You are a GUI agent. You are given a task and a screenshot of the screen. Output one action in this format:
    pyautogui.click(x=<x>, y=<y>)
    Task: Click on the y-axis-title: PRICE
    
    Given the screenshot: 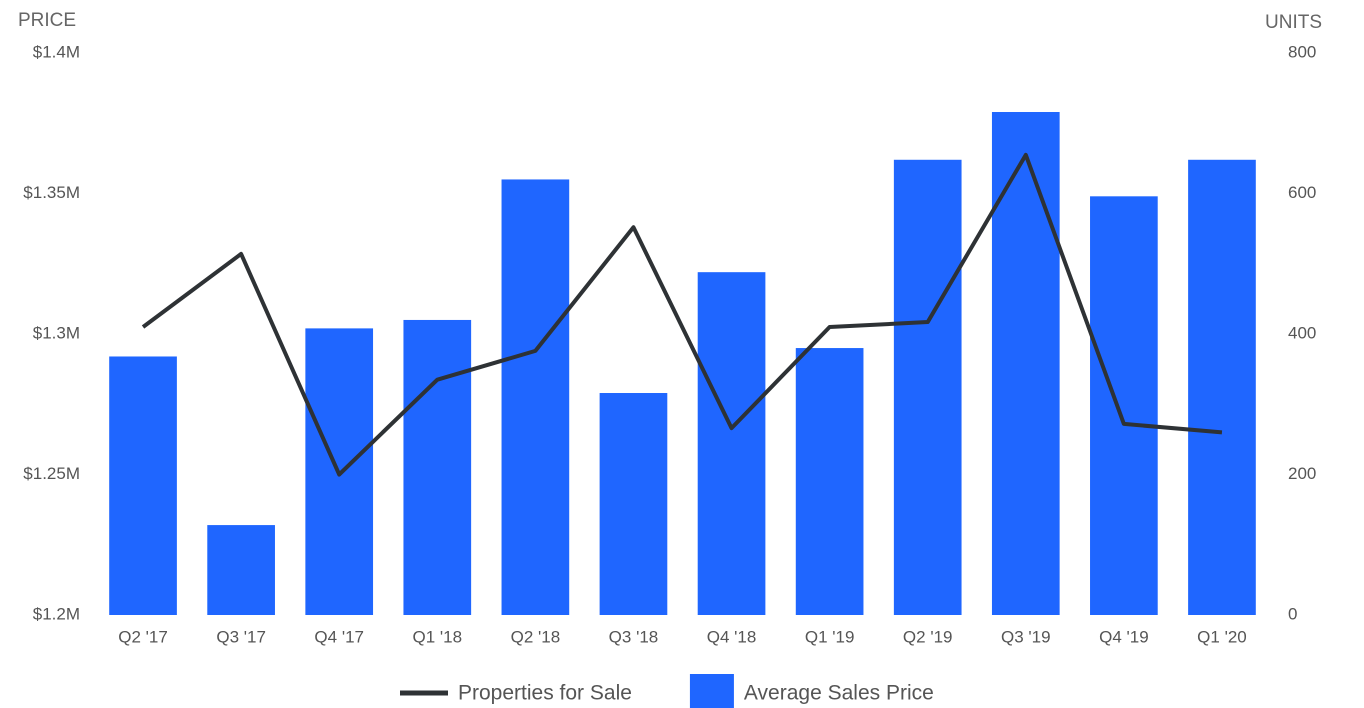 What is the action you would take?
    pyautogui.click(x=47, y=20)
    